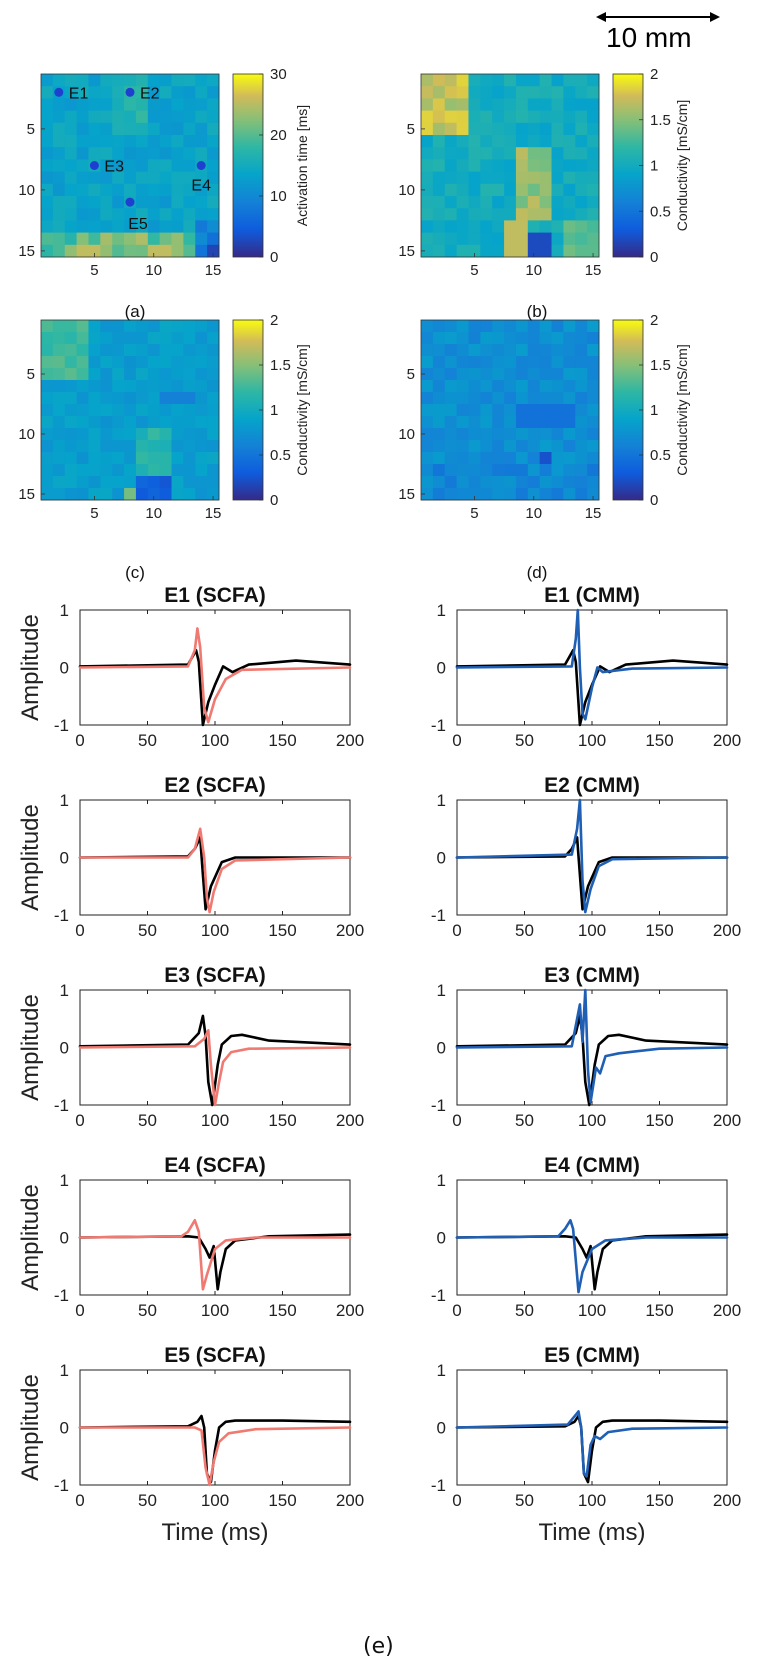 This screenshot has width=768, height=1669. I want to click on x-tick-label: 100, so click(215, 740).